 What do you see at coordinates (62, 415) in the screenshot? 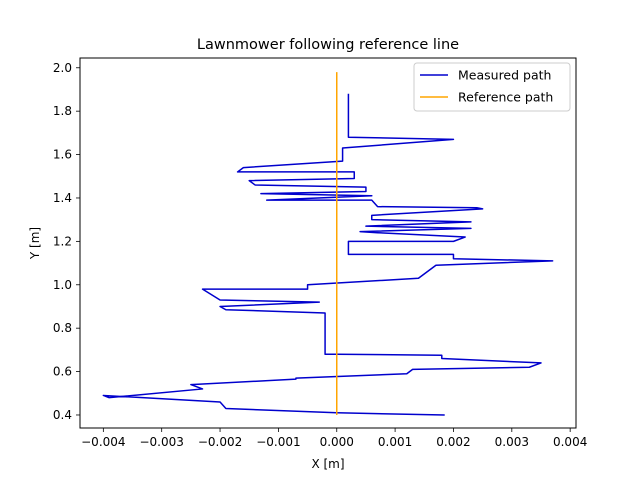
I see `y-tick-label: 0.4` at bounding box center [62, 415].